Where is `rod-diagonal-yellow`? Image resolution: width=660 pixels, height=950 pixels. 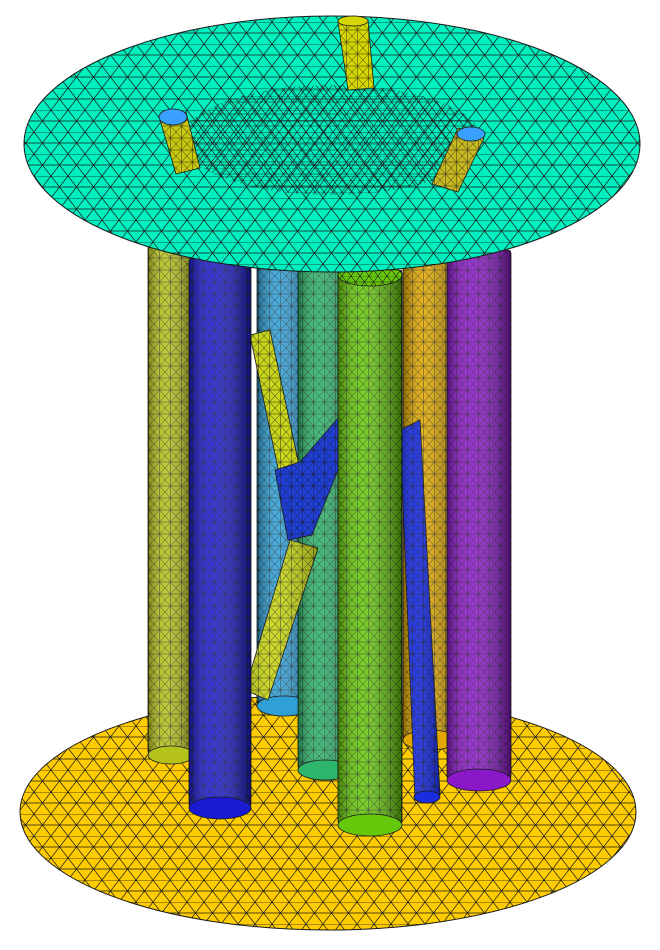 rod-diagonal-yellow is located at coordinates (281, 515).